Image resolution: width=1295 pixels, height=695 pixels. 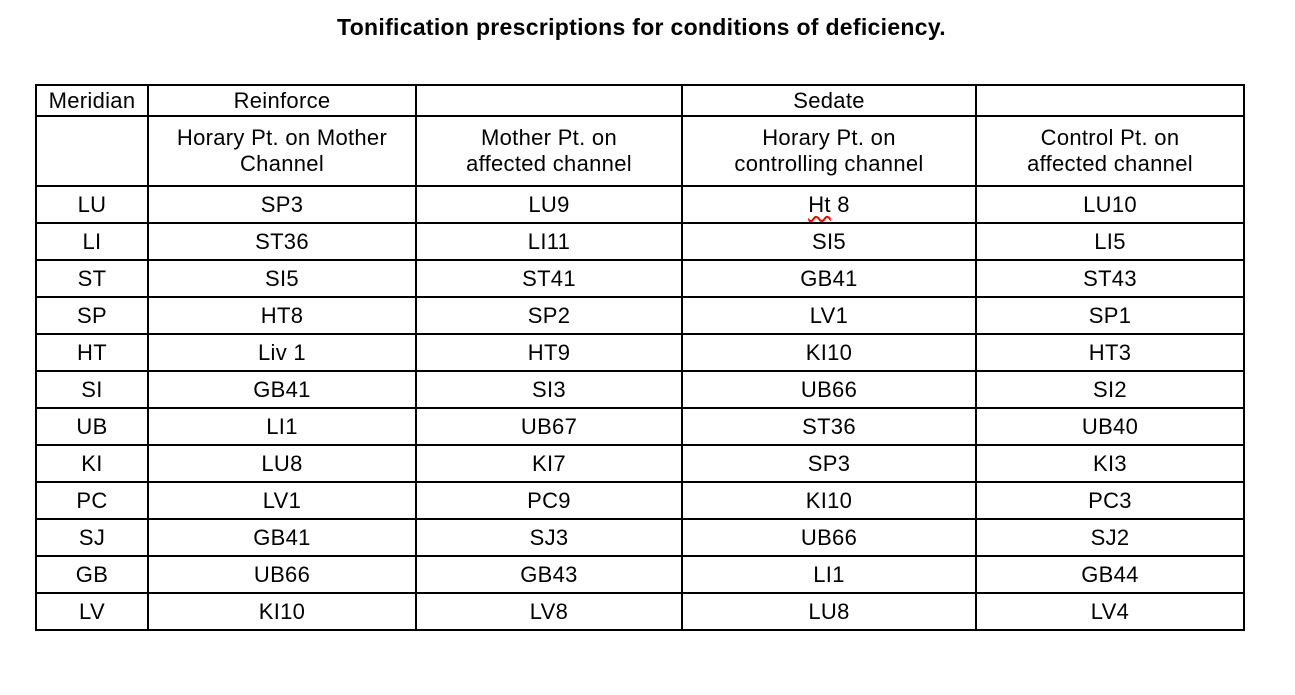 I want to click on cell-meridian: UB, so click(x=92, y=426).